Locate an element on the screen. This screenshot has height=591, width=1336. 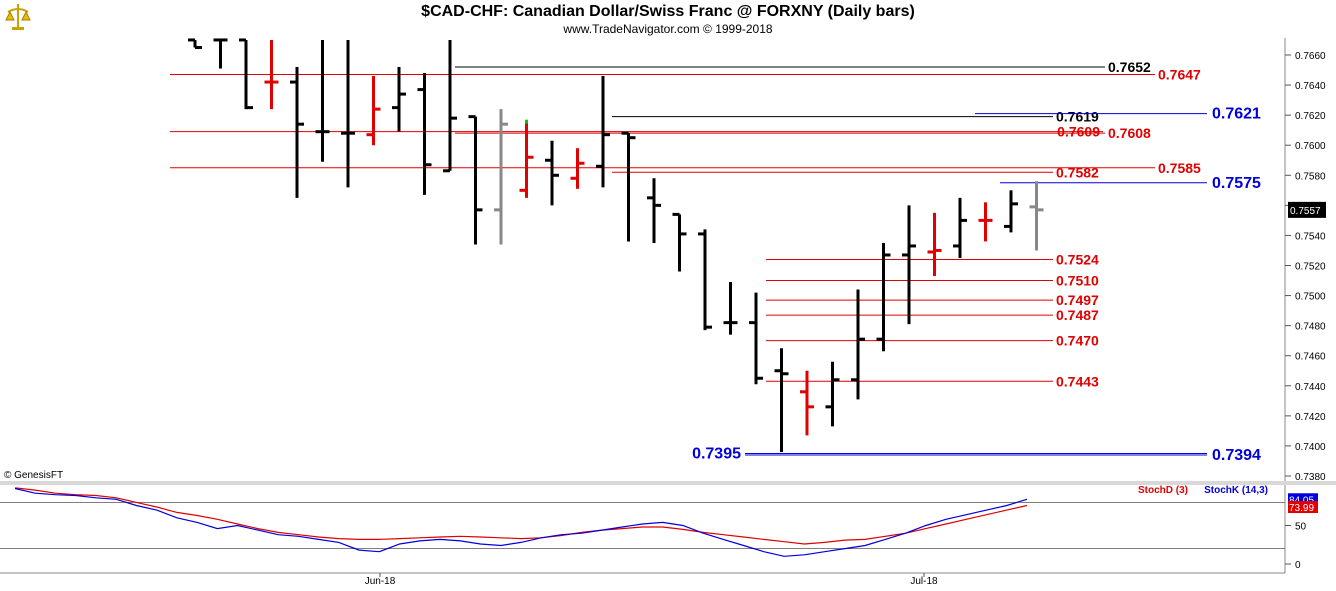
last-price-label: 0.7557 is located at coordinates (1305, 211).